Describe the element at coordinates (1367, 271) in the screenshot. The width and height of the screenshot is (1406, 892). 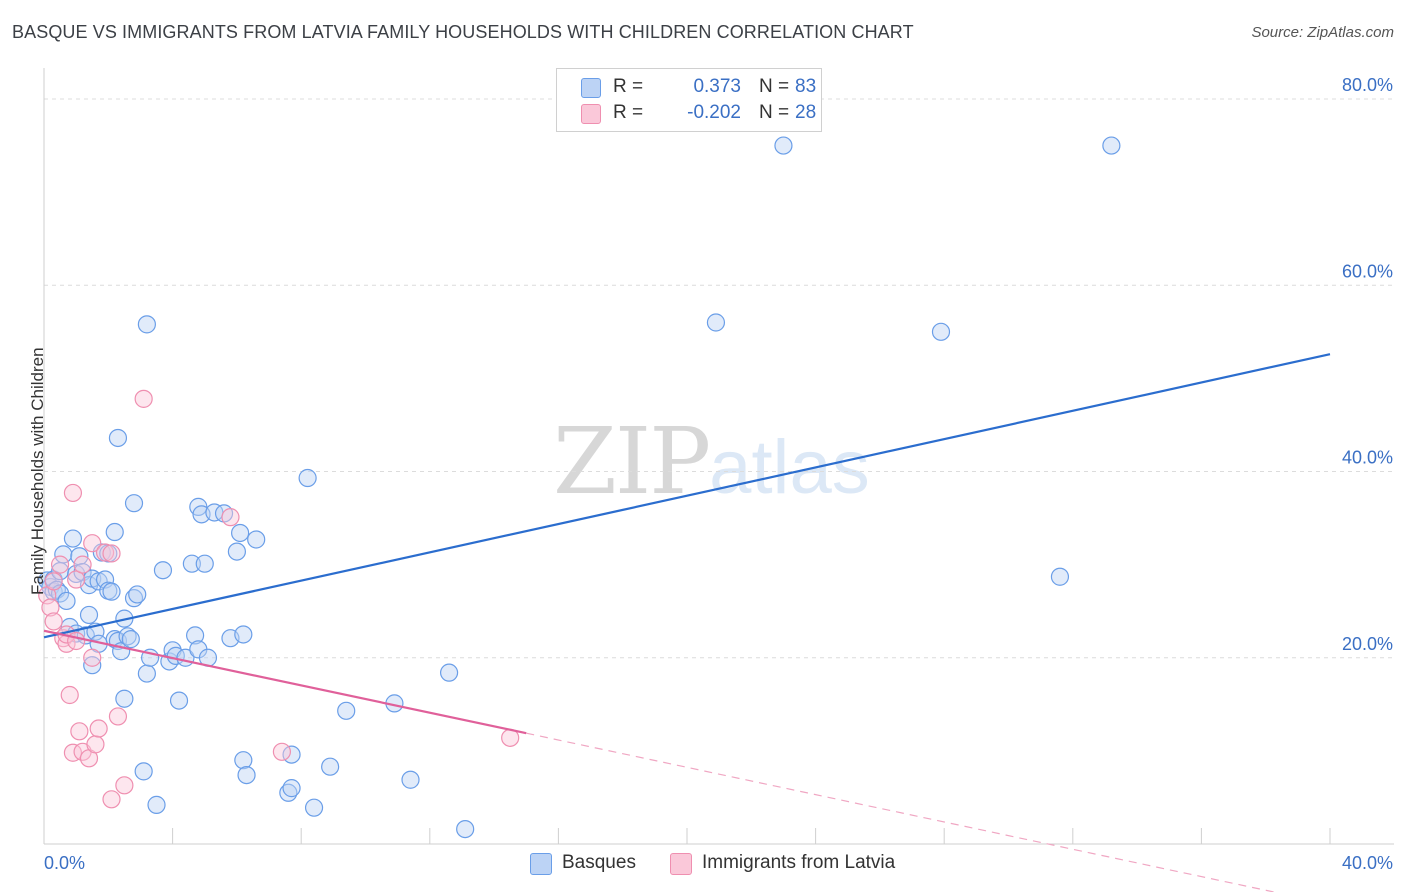
I see `y-tick-label: 60.0%` at that location.